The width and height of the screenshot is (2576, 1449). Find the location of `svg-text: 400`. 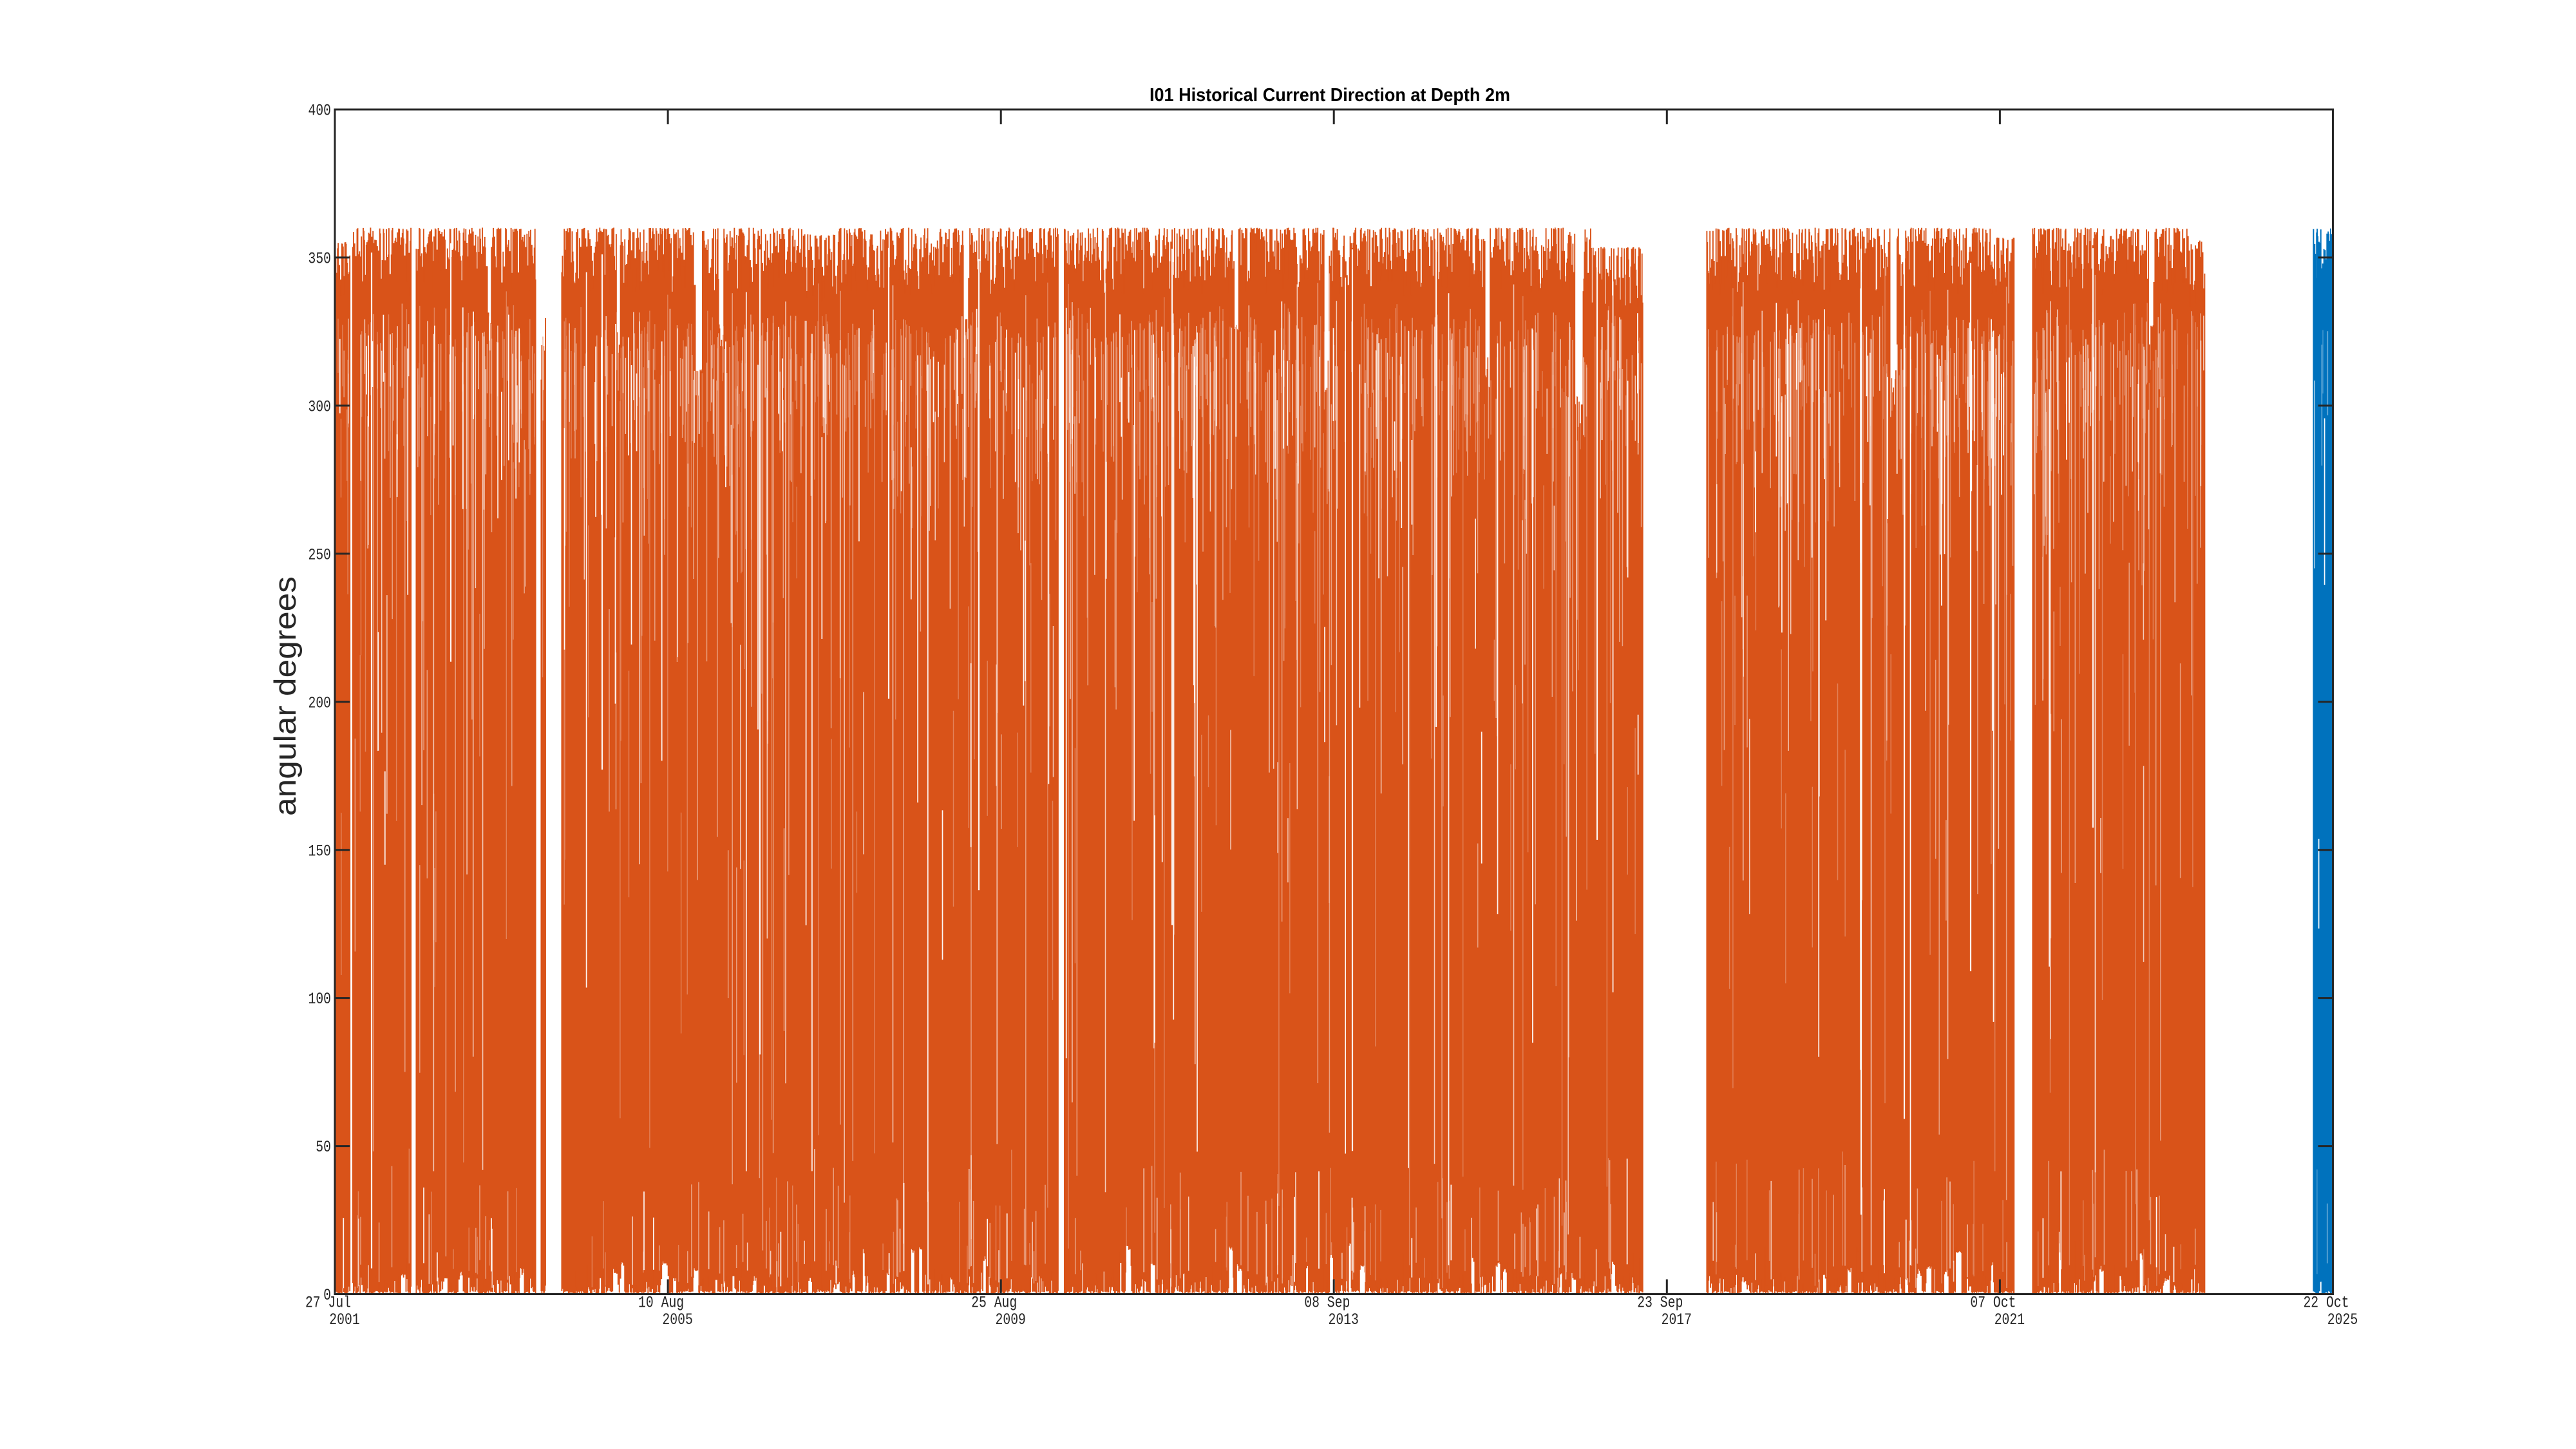

svg-text: 400 is located at coordinates (320, 111).